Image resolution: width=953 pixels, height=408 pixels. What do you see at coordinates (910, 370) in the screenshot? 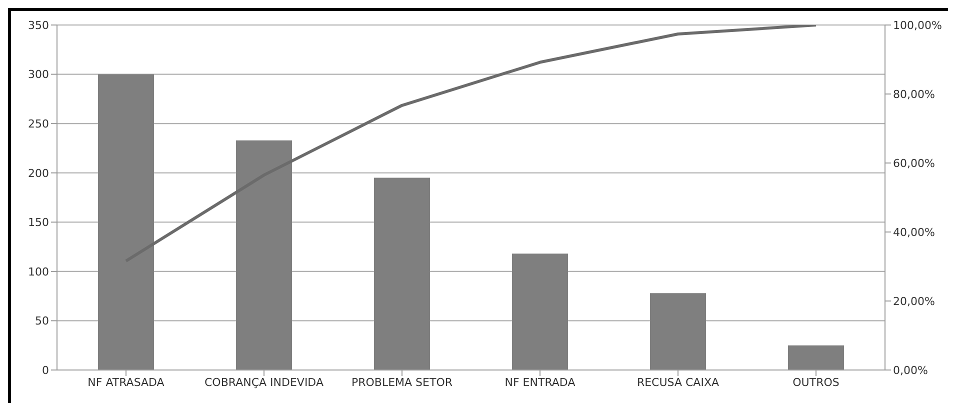
I see `y2-tick-label: 0,00%` at bounding box center [910, 370].